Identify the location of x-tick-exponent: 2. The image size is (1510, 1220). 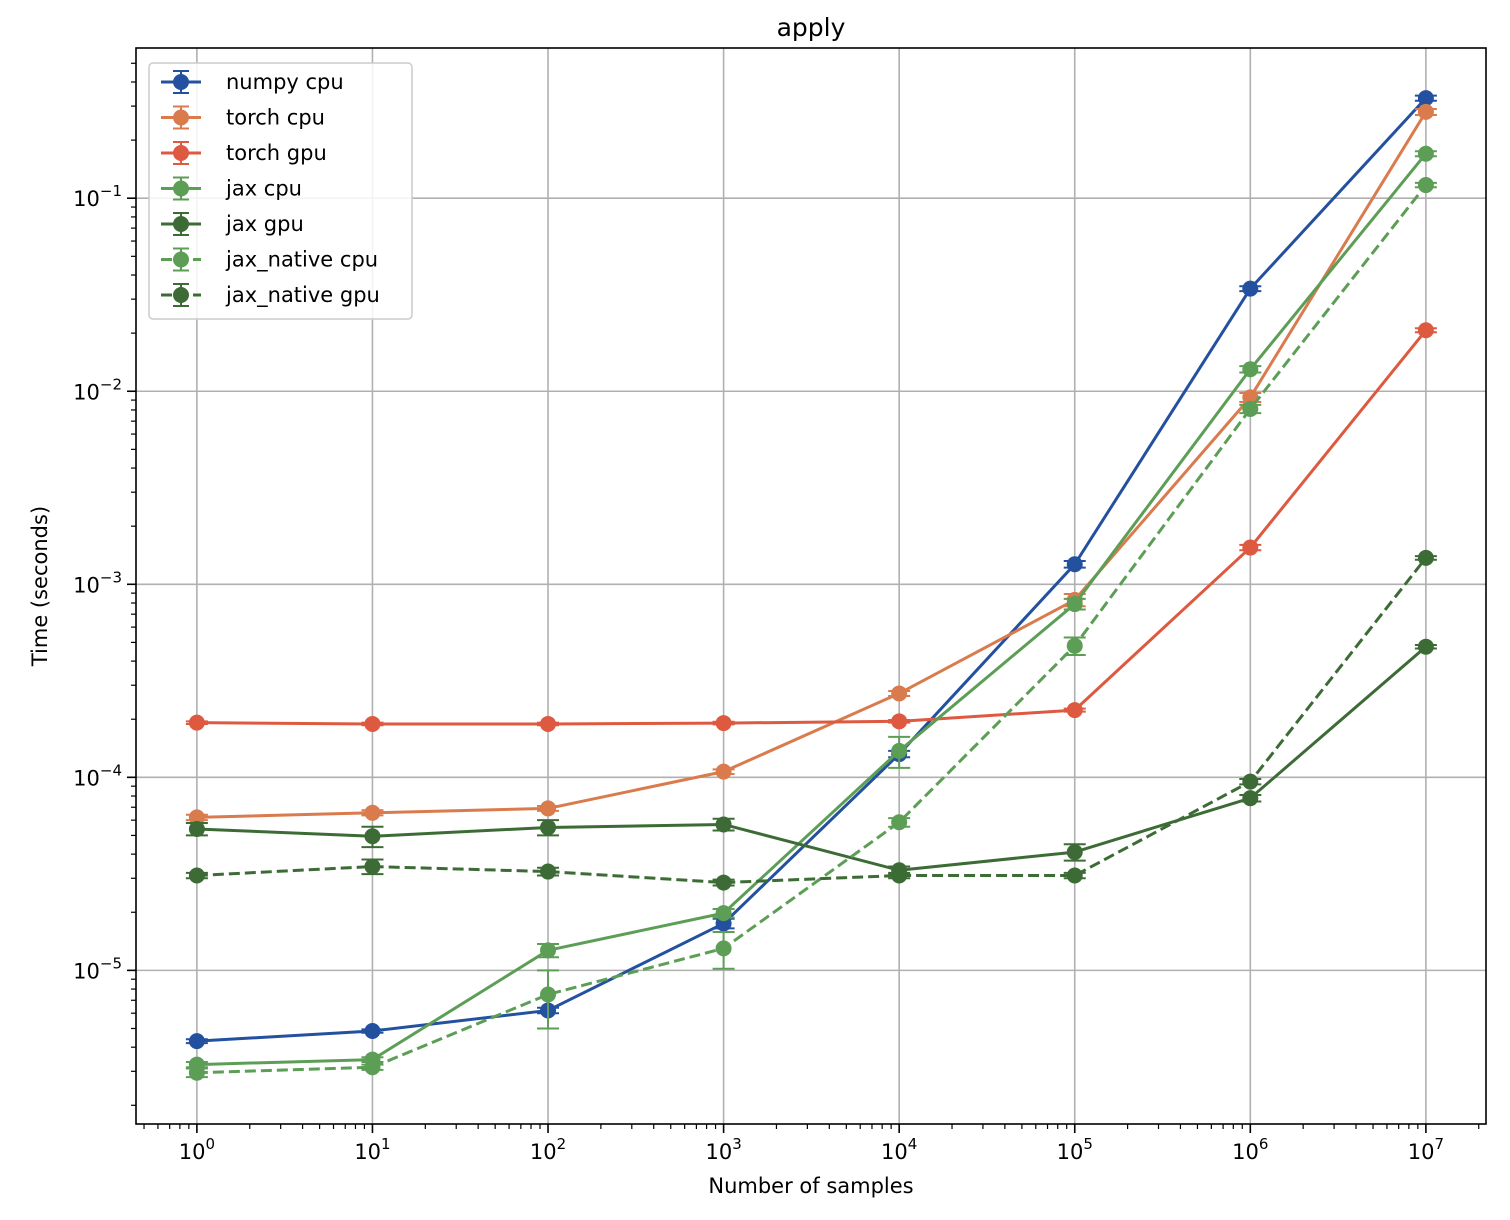
(562, 1144).